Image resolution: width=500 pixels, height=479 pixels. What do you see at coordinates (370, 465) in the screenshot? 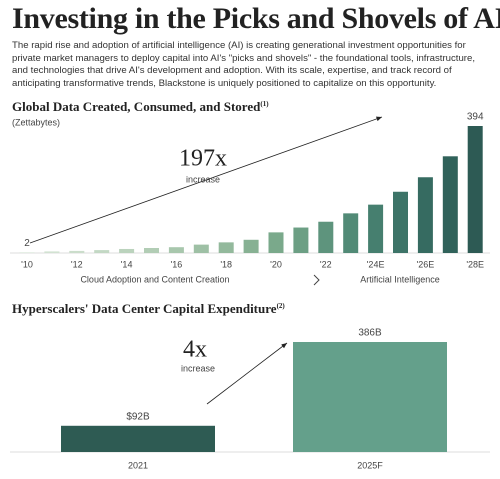
I see `x-tick-label: 2025F` at bounding box center [370, 465].